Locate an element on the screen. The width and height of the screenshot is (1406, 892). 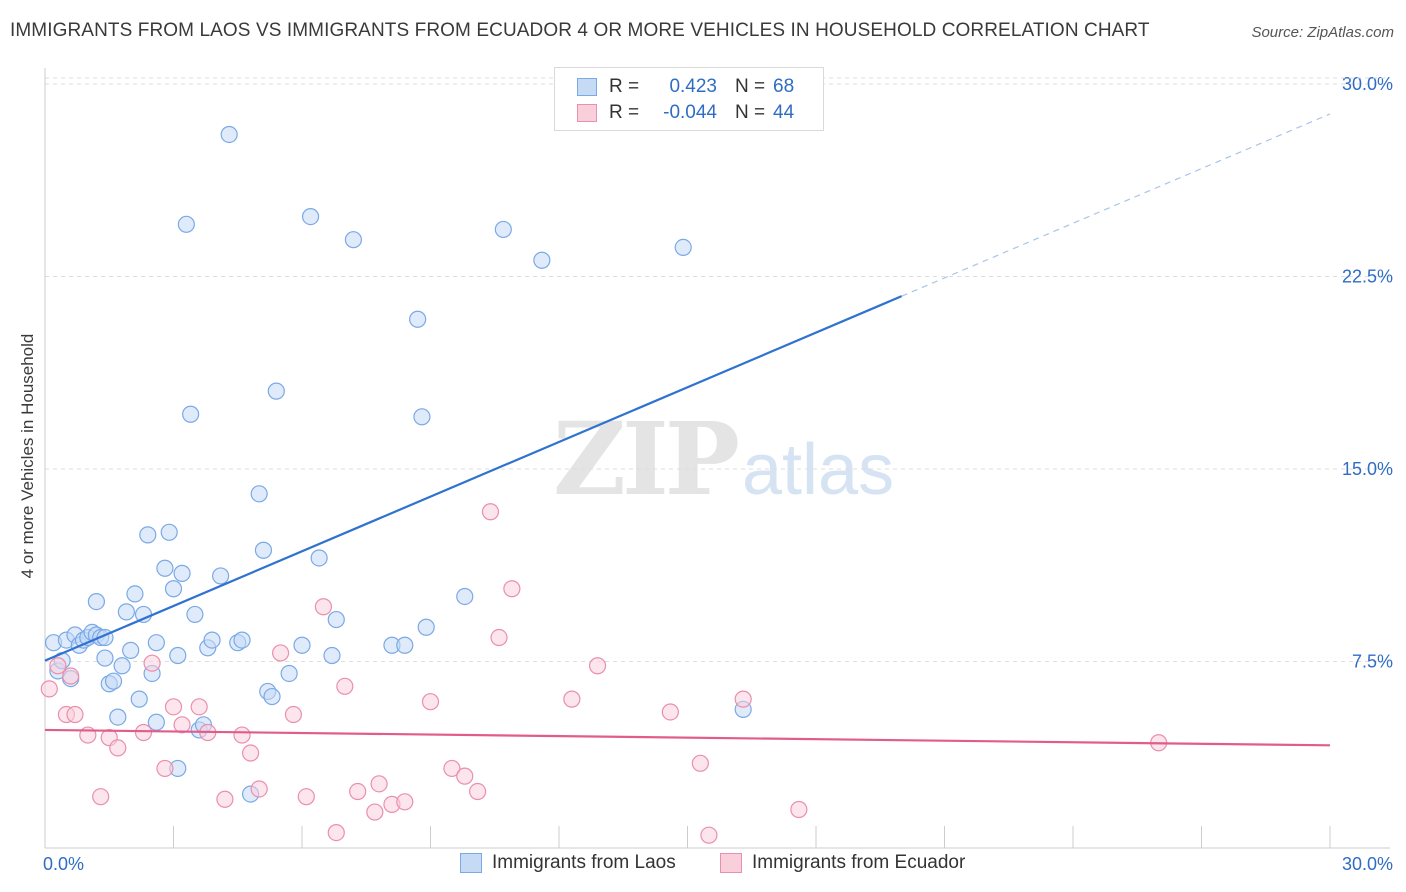
y-tick-label: 15.0% is located at coordinates (1367, 469).